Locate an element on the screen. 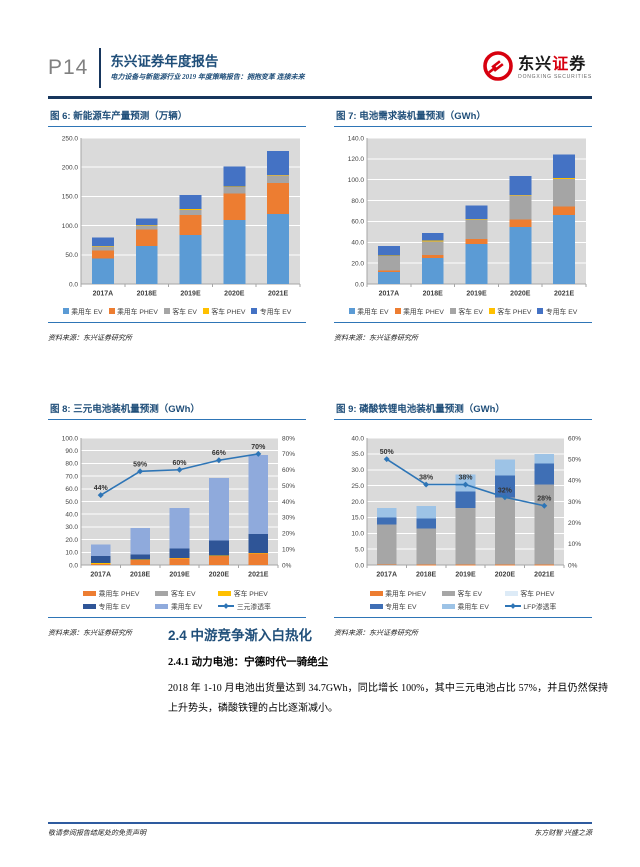  svg-text: 80% is located at coordinates (288, 438).